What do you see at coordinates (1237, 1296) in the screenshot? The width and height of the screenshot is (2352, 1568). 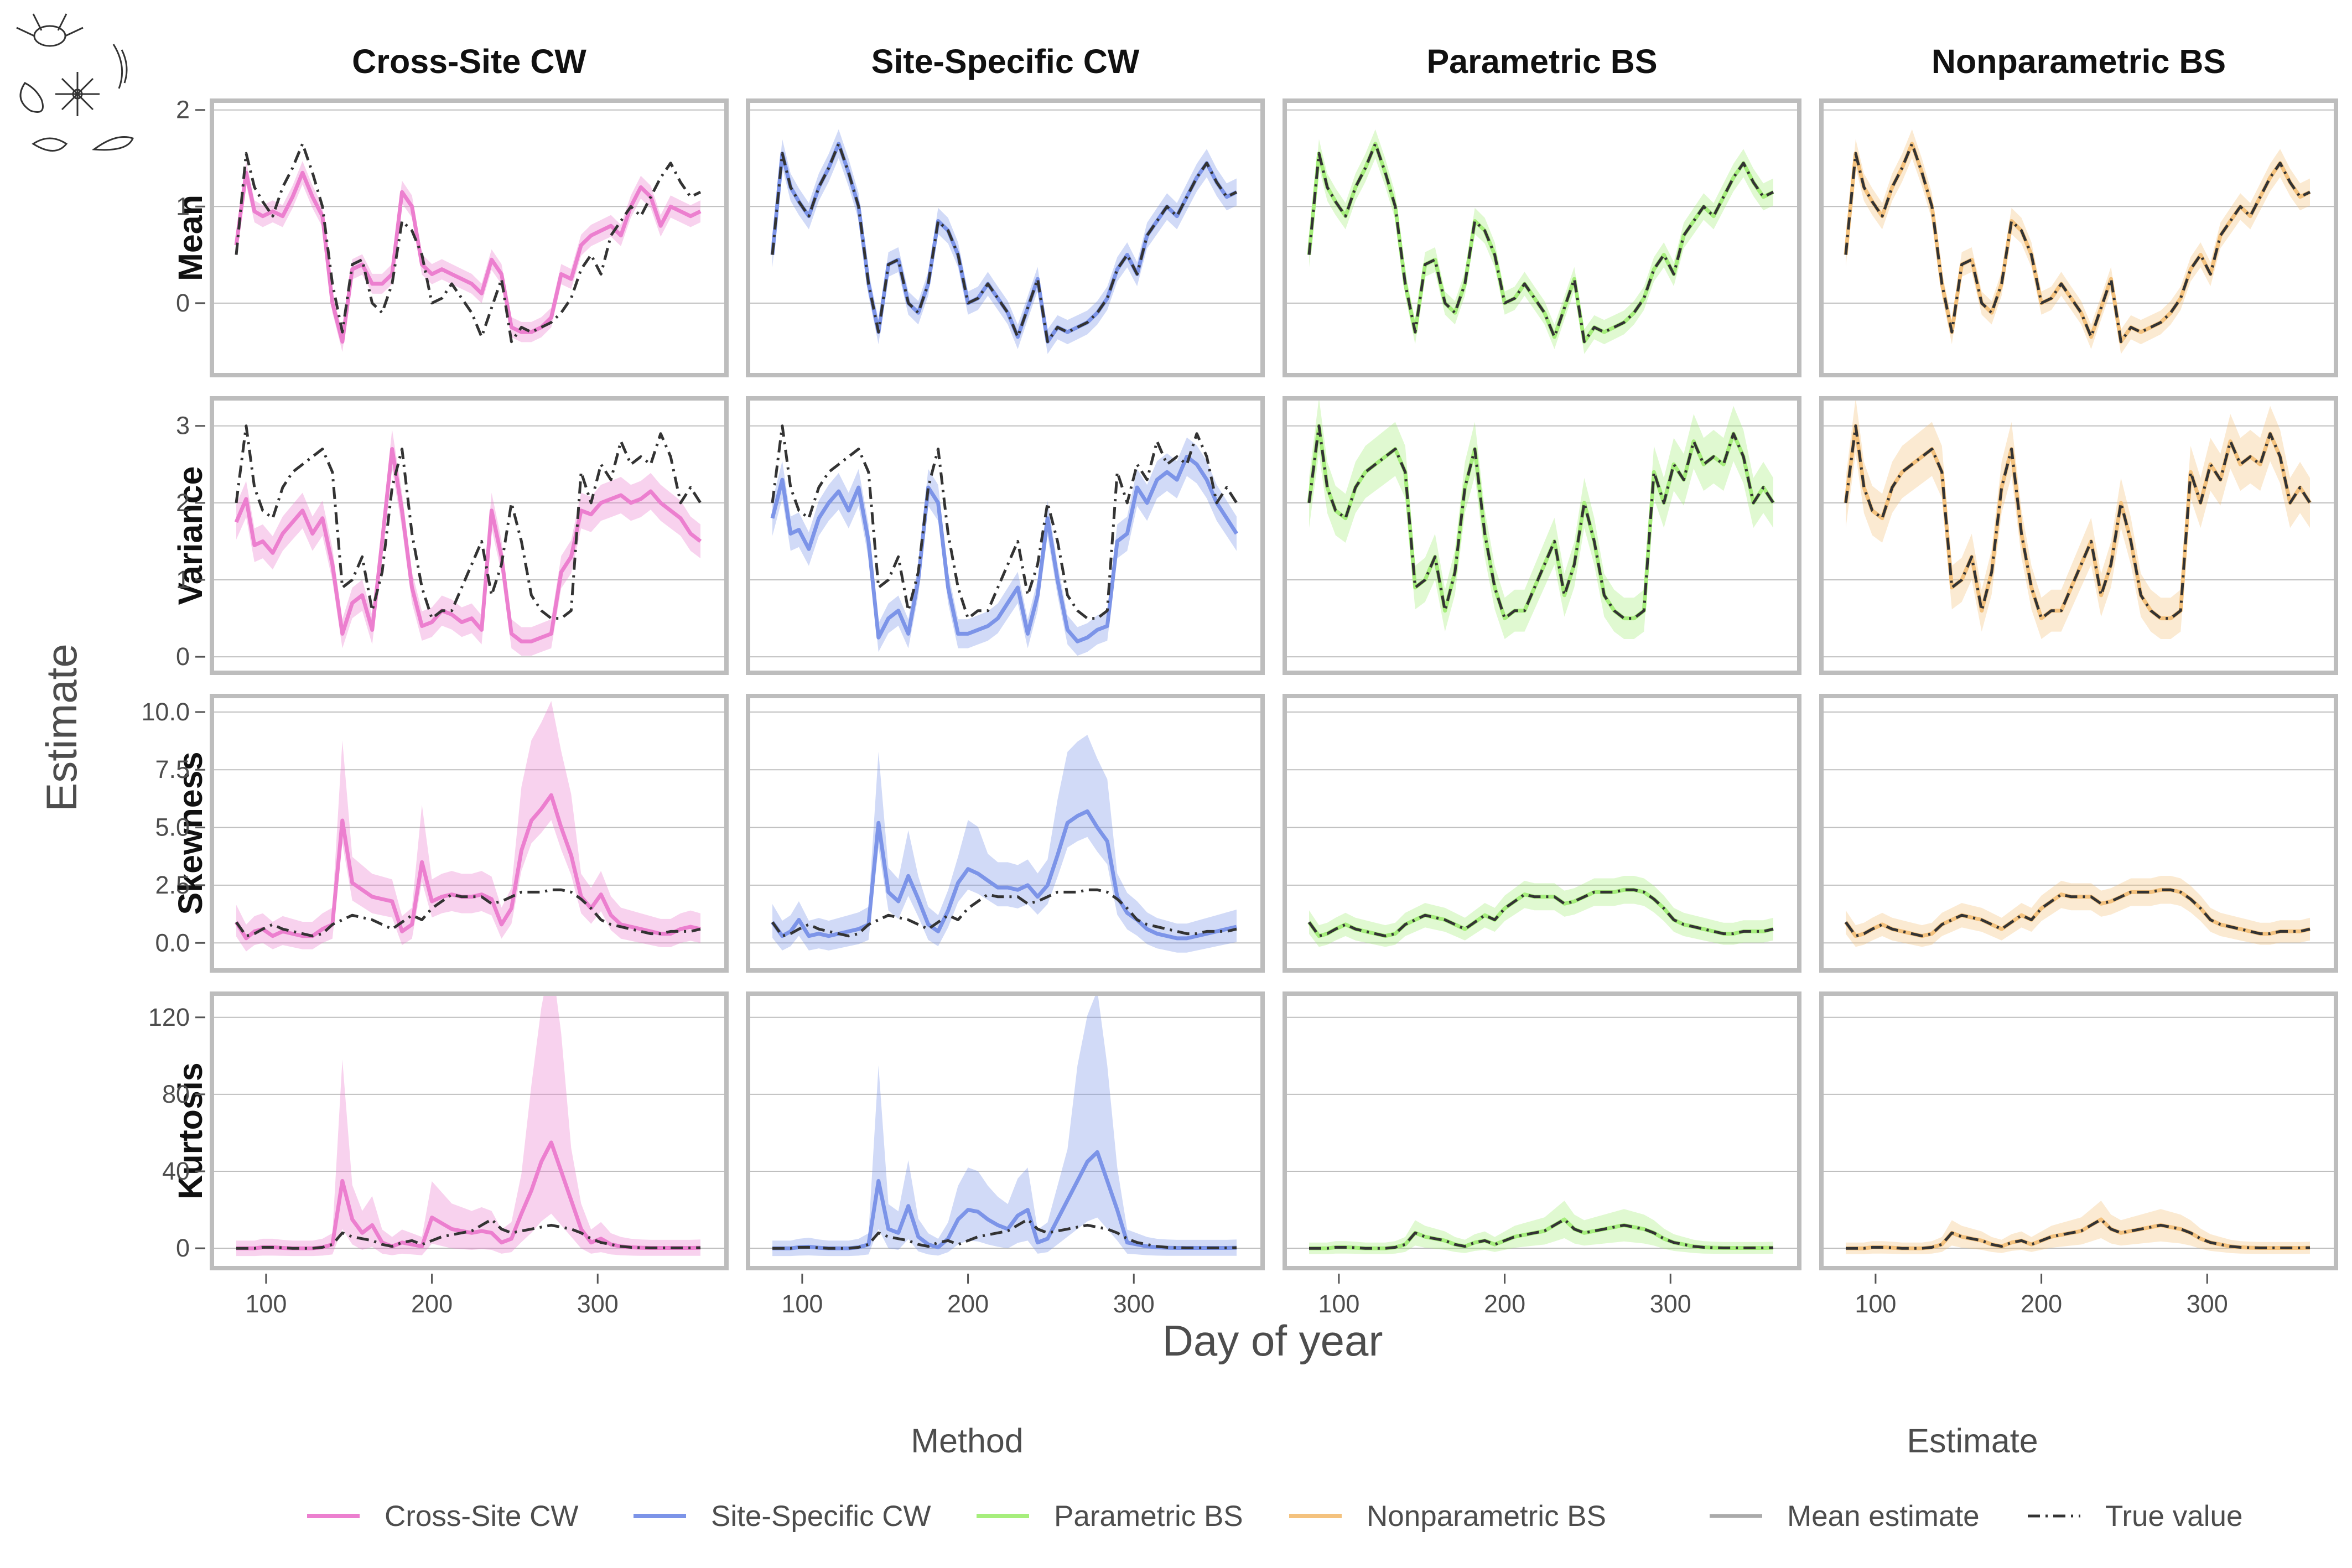 I see `x-tick-labels: 100 200 300 100 200 300 100 200 300 100 200 300` at bounding box center [1237, 1296].